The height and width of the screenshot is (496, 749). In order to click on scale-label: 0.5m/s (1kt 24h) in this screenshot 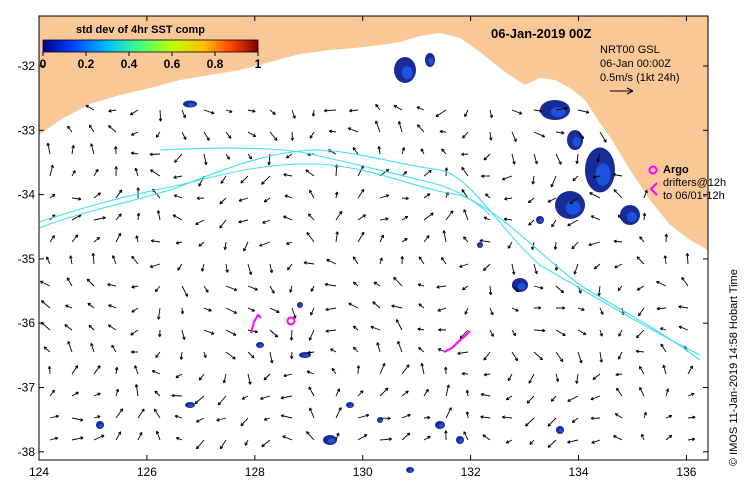, I will do `click(639, 78)`.